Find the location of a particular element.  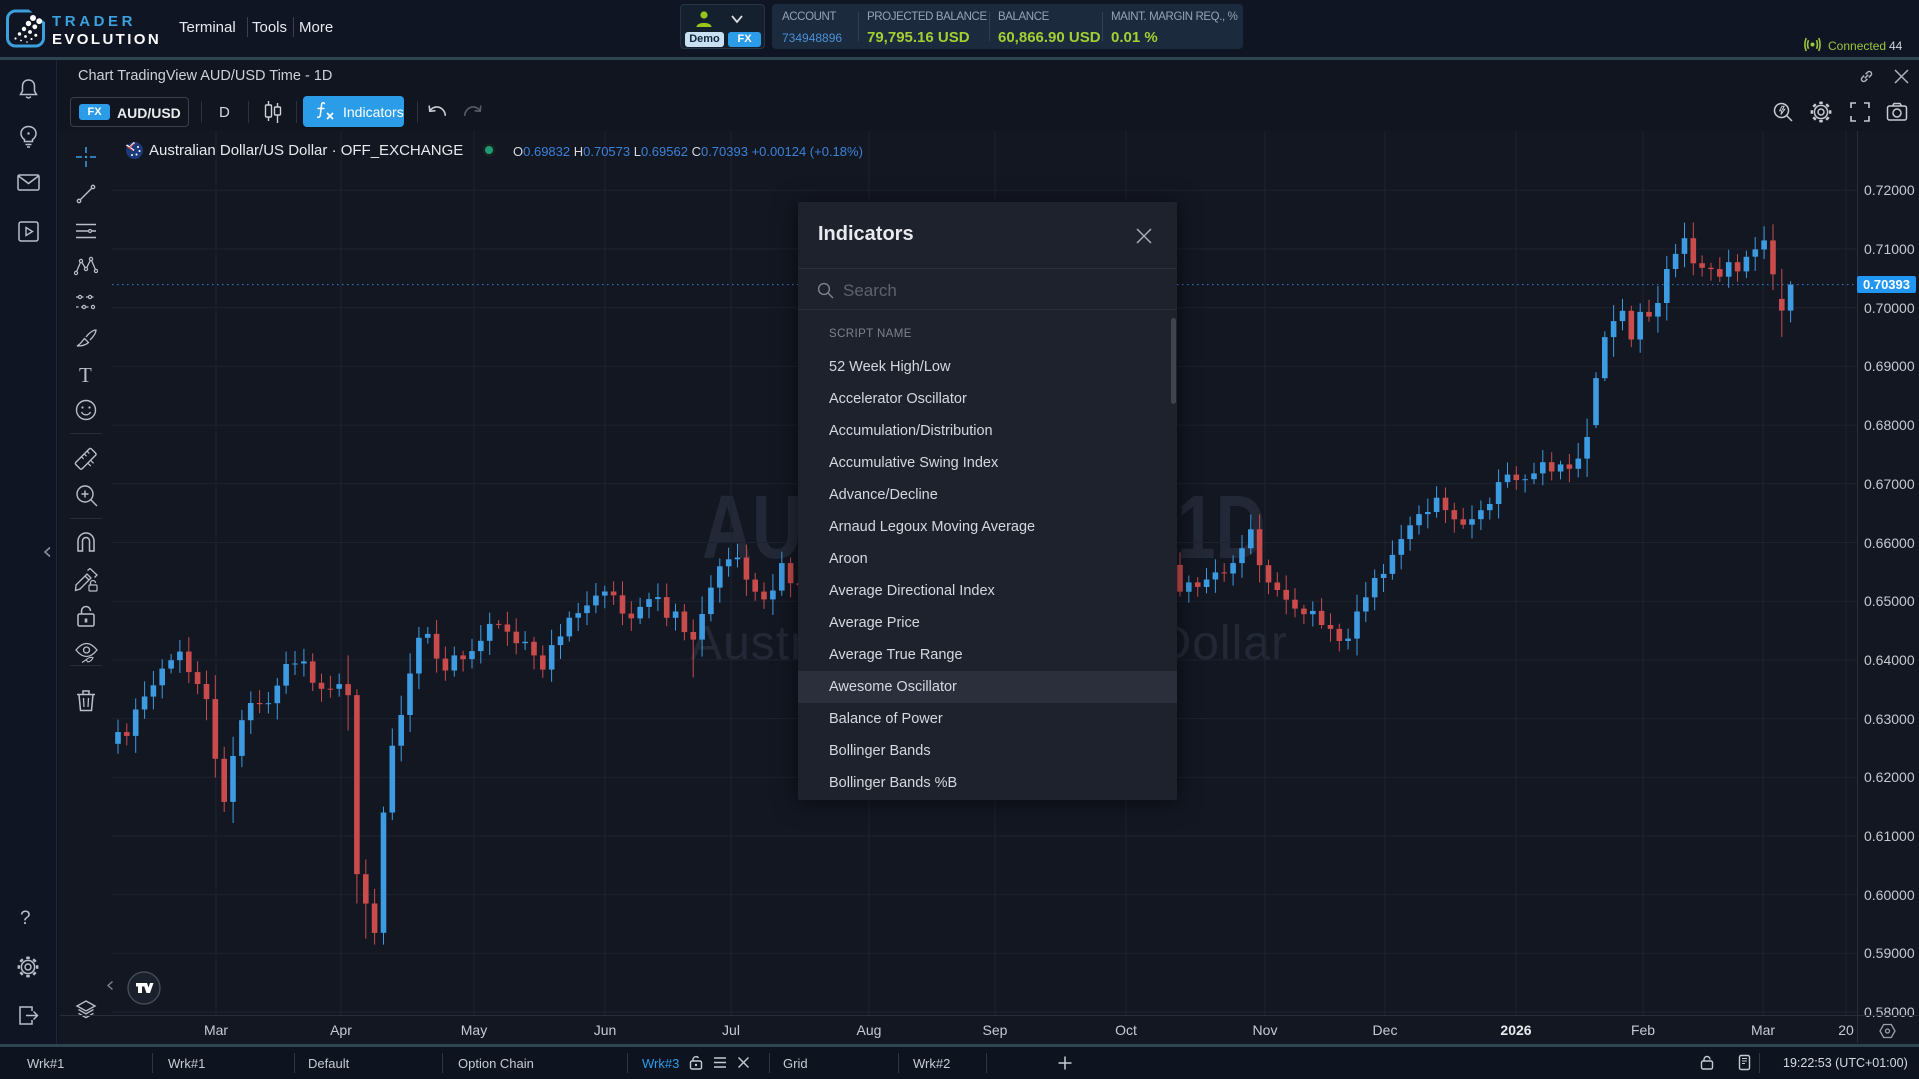

svg-text: EVOLUTION is located at coordinates (106, 39).